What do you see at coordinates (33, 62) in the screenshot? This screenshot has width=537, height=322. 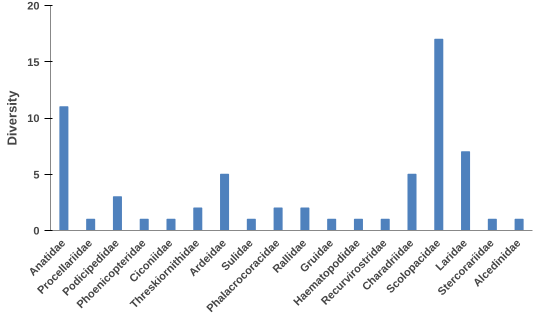 I see `y-tick-label: 15` at bounding box center [33, 62].